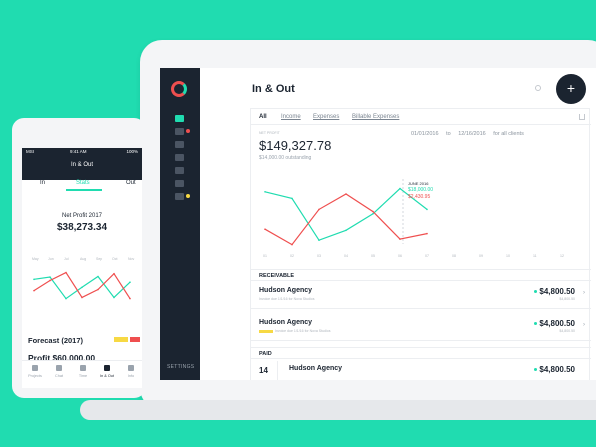  I want to click on forecast-profit: Profit $60,000.00, so click(62, 358).